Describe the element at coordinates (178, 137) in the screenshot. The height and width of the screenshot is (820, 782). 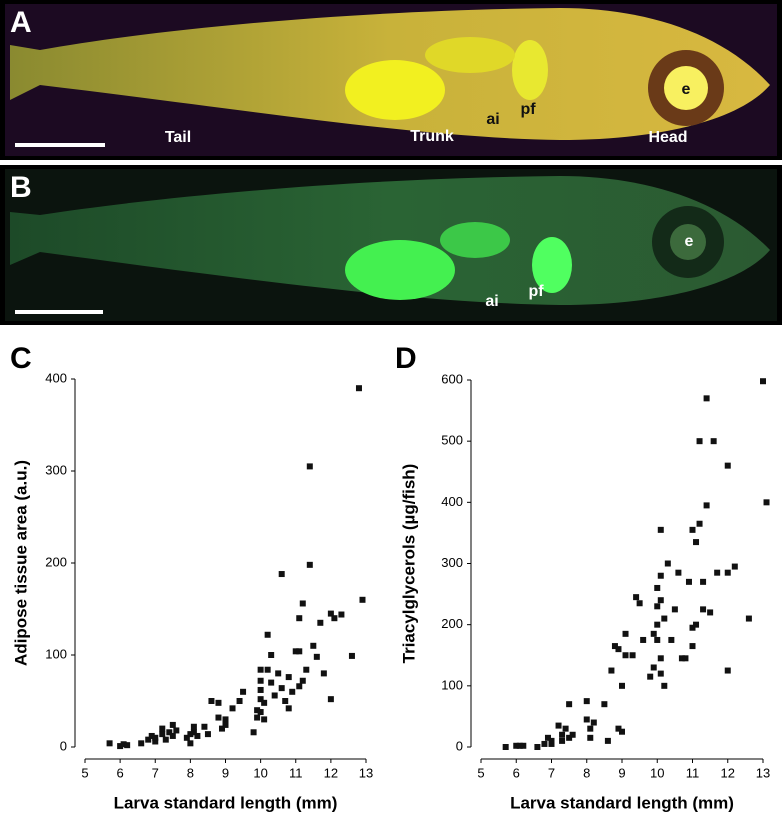
I see `annotation: Tail` at that location.